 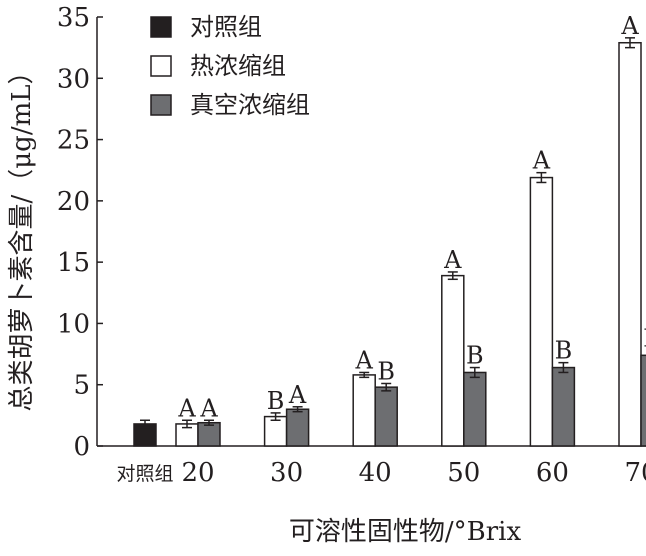 I want to click on y-tick-label: 5, so click(x=81, y=386).